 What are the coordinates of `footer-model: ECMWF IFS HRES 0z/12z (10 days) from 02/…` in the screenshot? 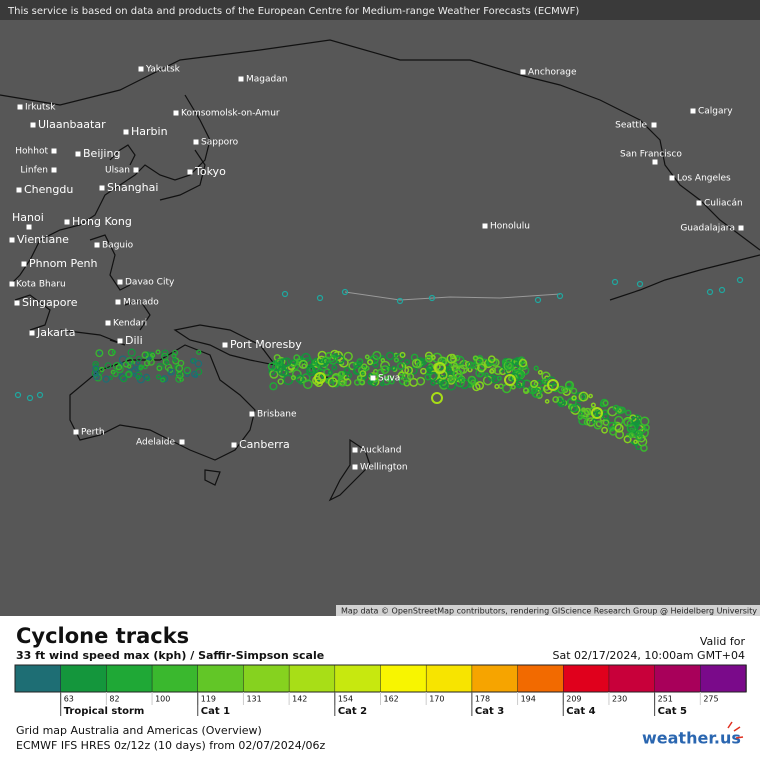 It's located at (171, 745).